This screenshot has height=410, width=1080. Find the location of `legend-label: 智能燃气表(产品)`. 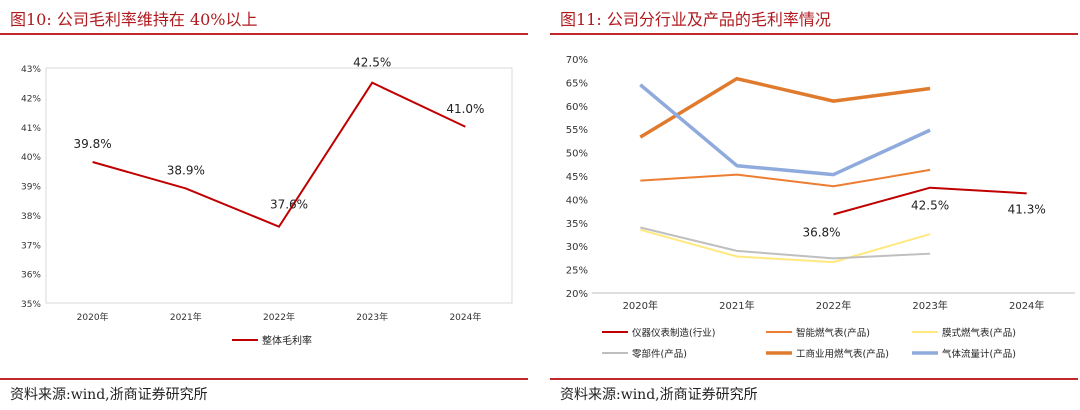

legend-label: 智能燃气表(产品) is located at coordinates (833, 333).